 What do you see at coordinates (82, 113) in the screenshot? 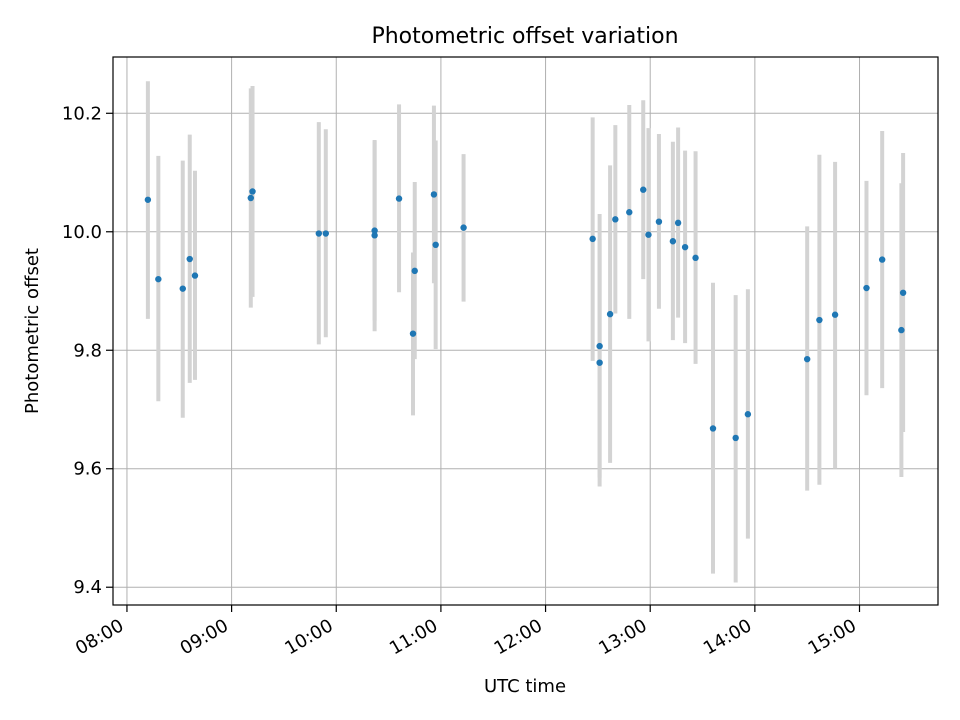
I see `y-tick-label: 10.2` at bounding box center [82, 113].